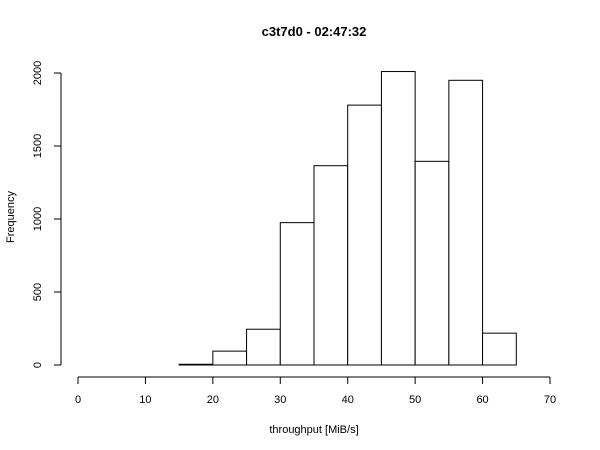  Describe the element at coordinates (315, 391) in the screenshot. I see `x-axis: 0 10 20 30 40 50 60 70` at that location.